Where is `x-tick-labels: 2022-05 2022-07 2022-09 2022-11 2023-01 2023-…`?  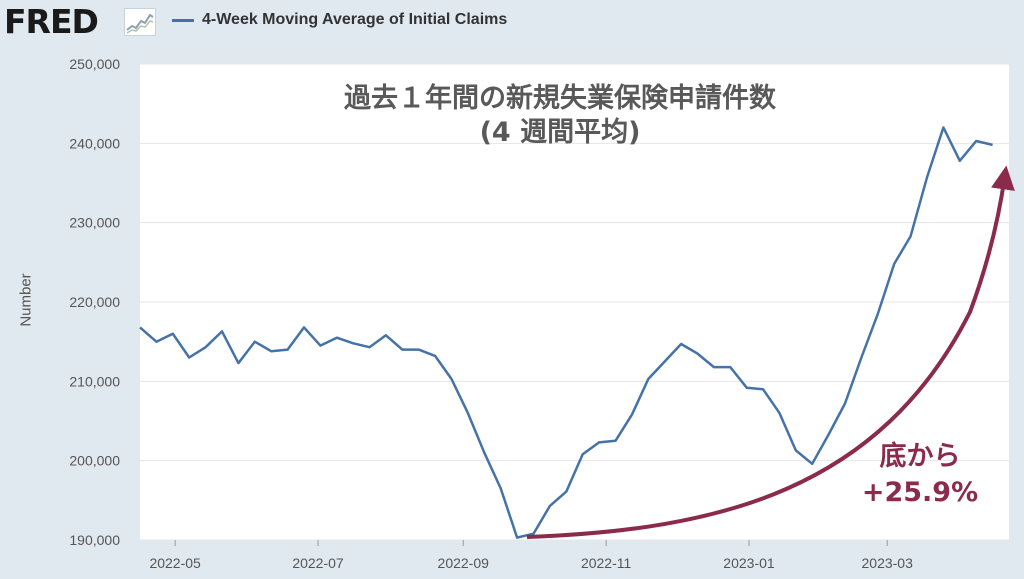
x-tick-labels: 2022-05 2022-07 2022-09 2022-11 2023-01 2023-… is located at coordinates (531, 555).